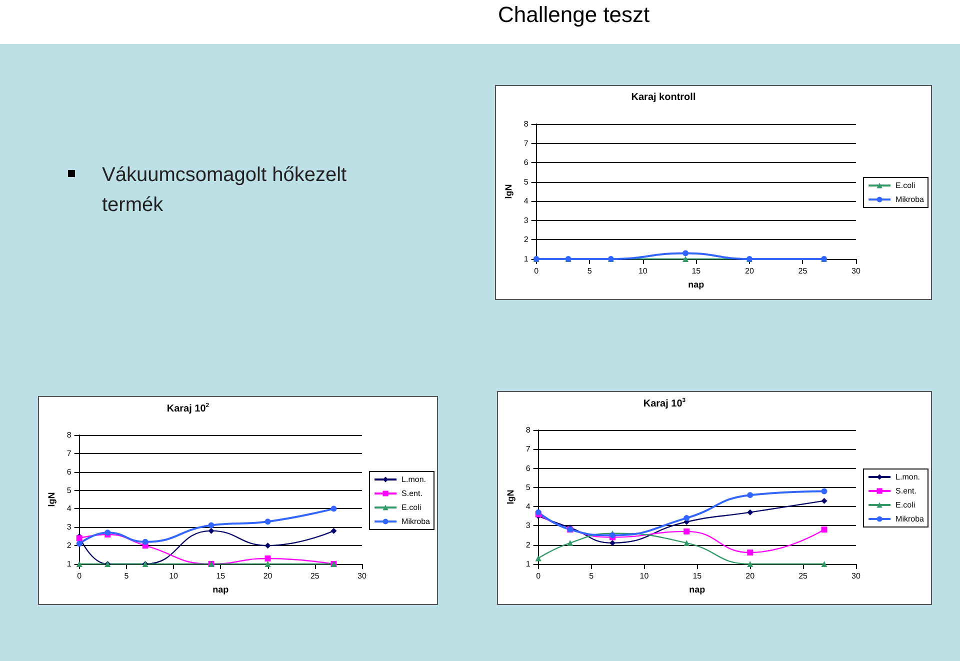  Describe the element at coordinates (574, 15) in the screenshot. I see `text: Challenge teszt` at that location.